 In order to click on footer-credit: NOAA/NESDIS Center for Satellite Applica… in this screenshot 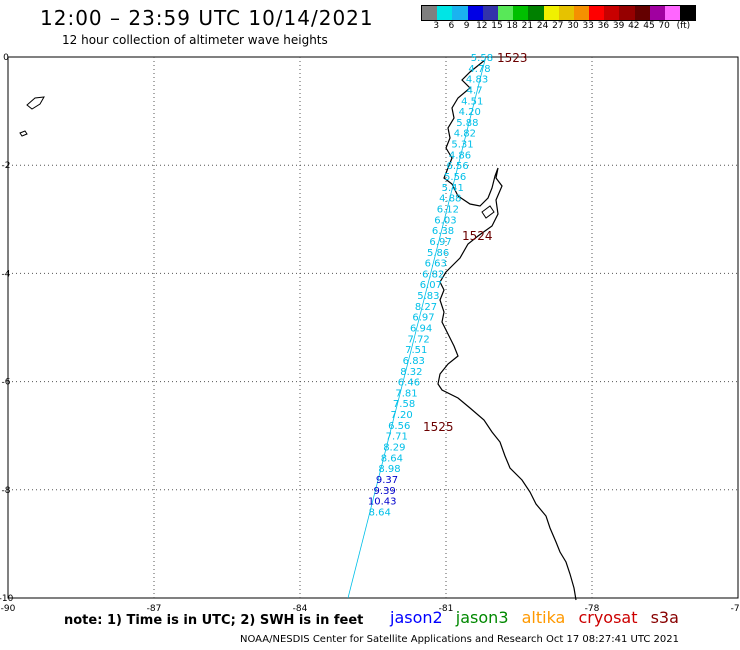, I will do `click(459, 639)`.